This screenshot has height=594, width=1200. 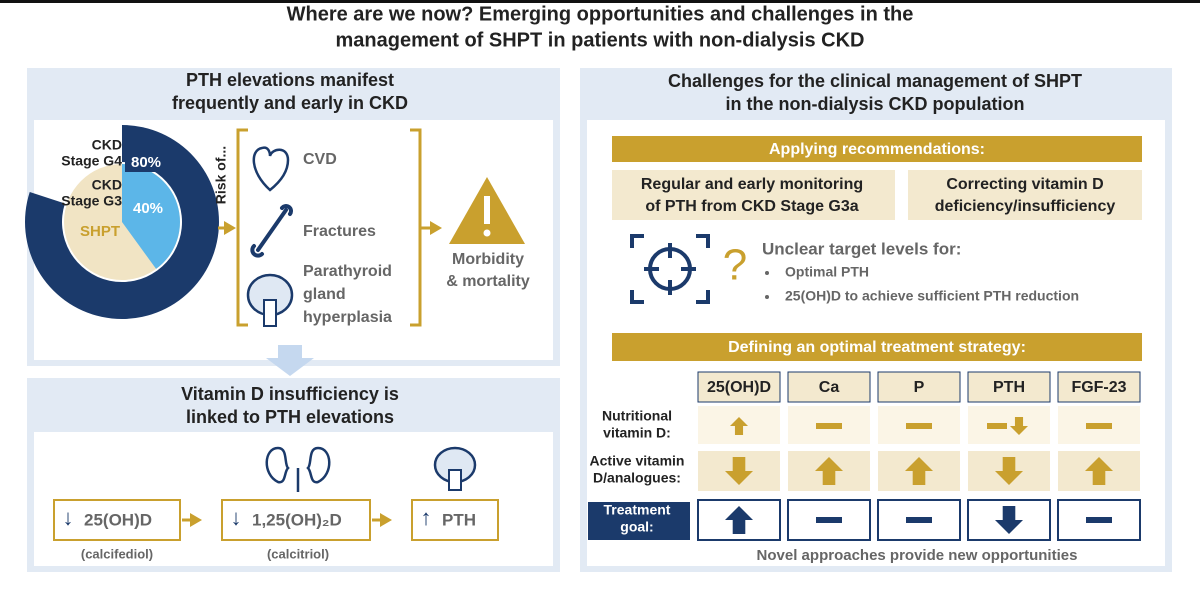 I want to click on risk: gland, so click(x=324, y=294).